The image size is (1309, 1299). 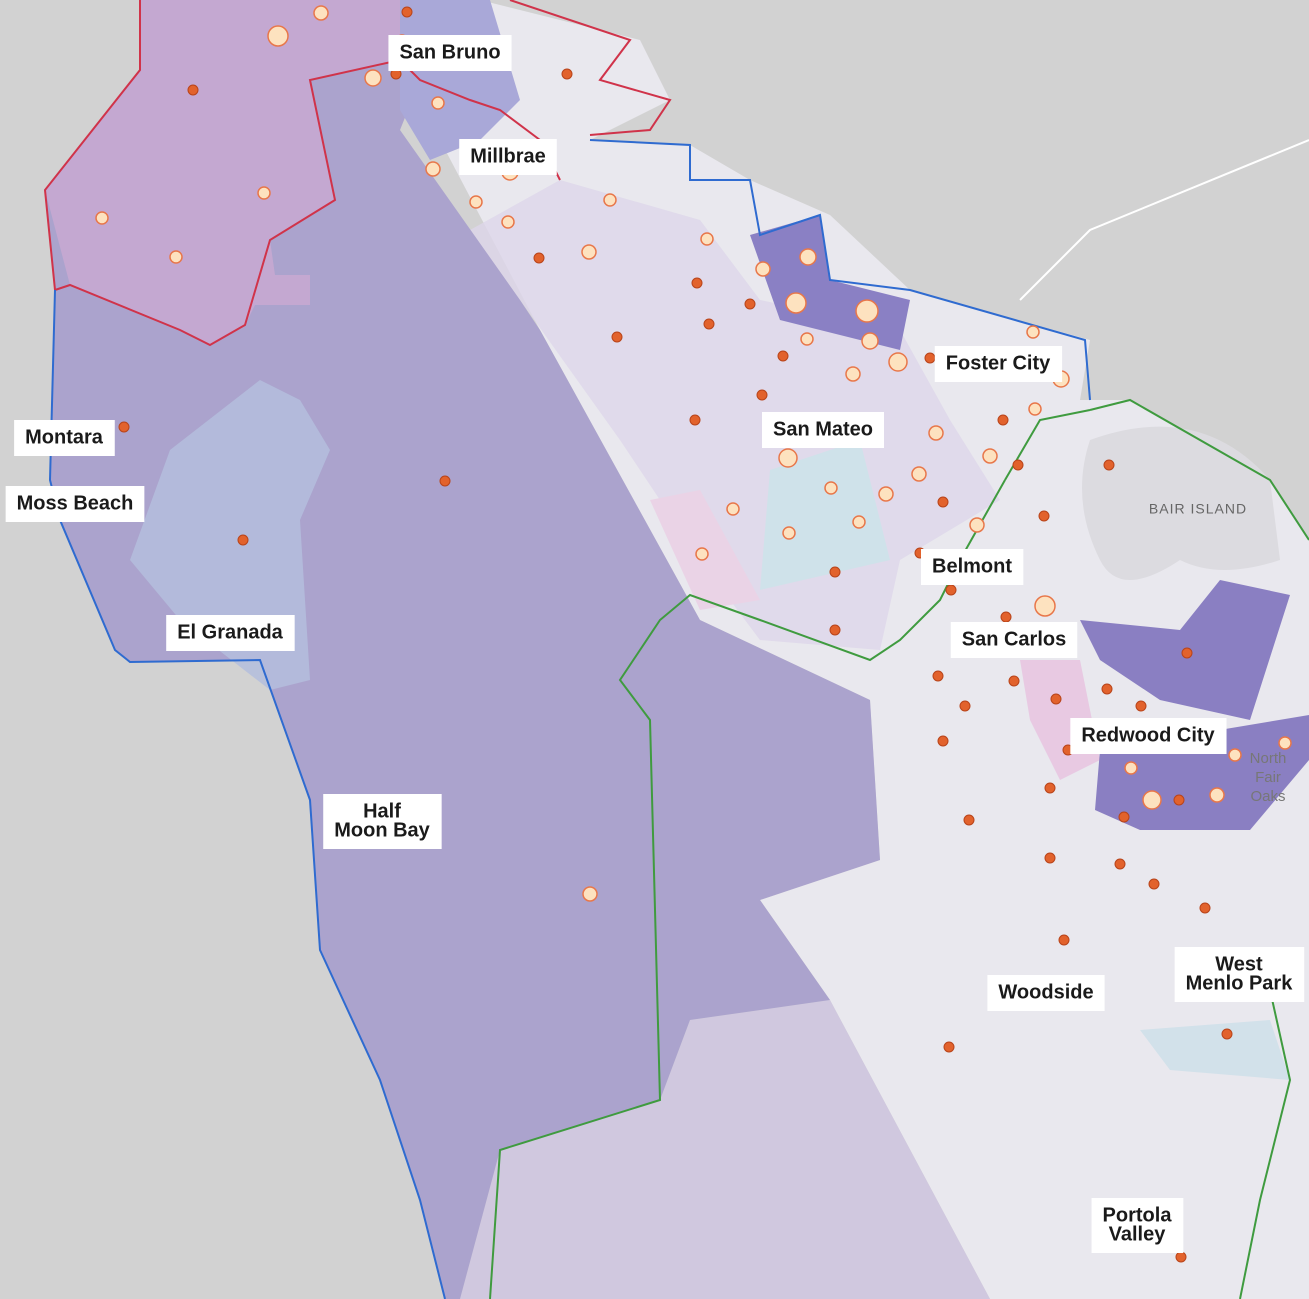 I want to click on place-name: Redwood City, so click(x=1148, y=735).